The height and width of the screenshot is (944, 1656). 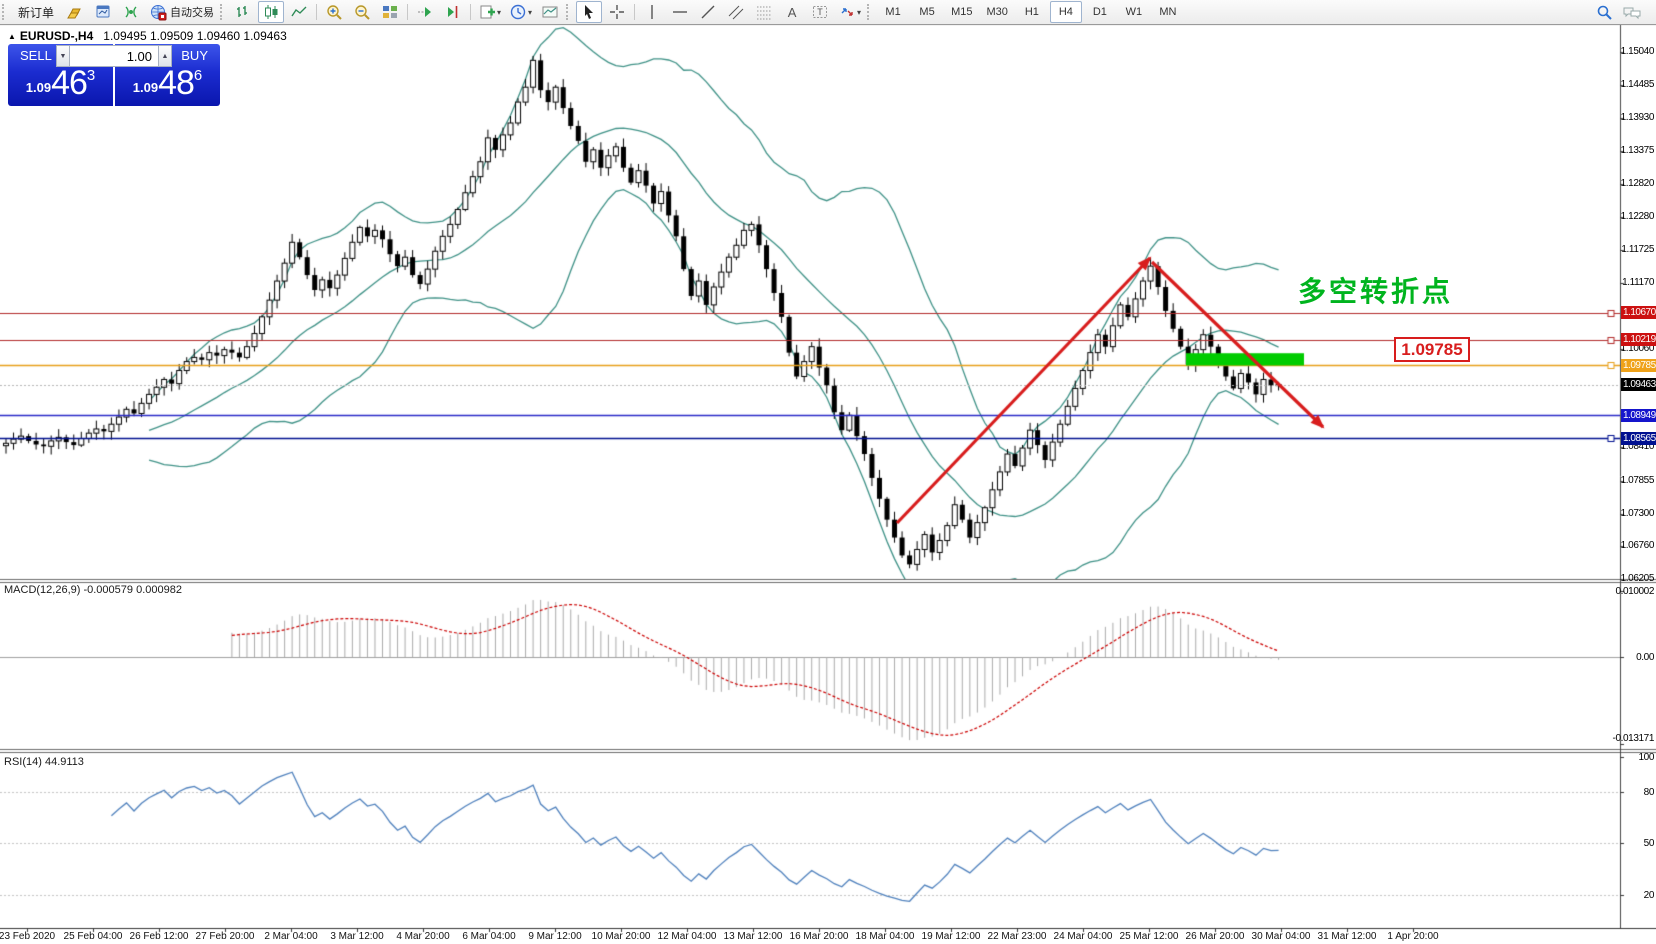 I want to click on price-tick-label: 1.06205, so click(x=1637, y=578).